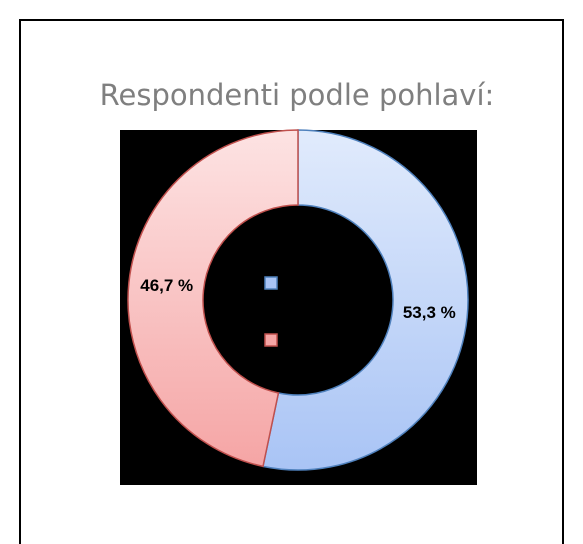 This screenshot has width=583, height=544. Describe the element at coordinates (429, 312) in the screenshot. I see `data-label: 53,3 %` at that location.